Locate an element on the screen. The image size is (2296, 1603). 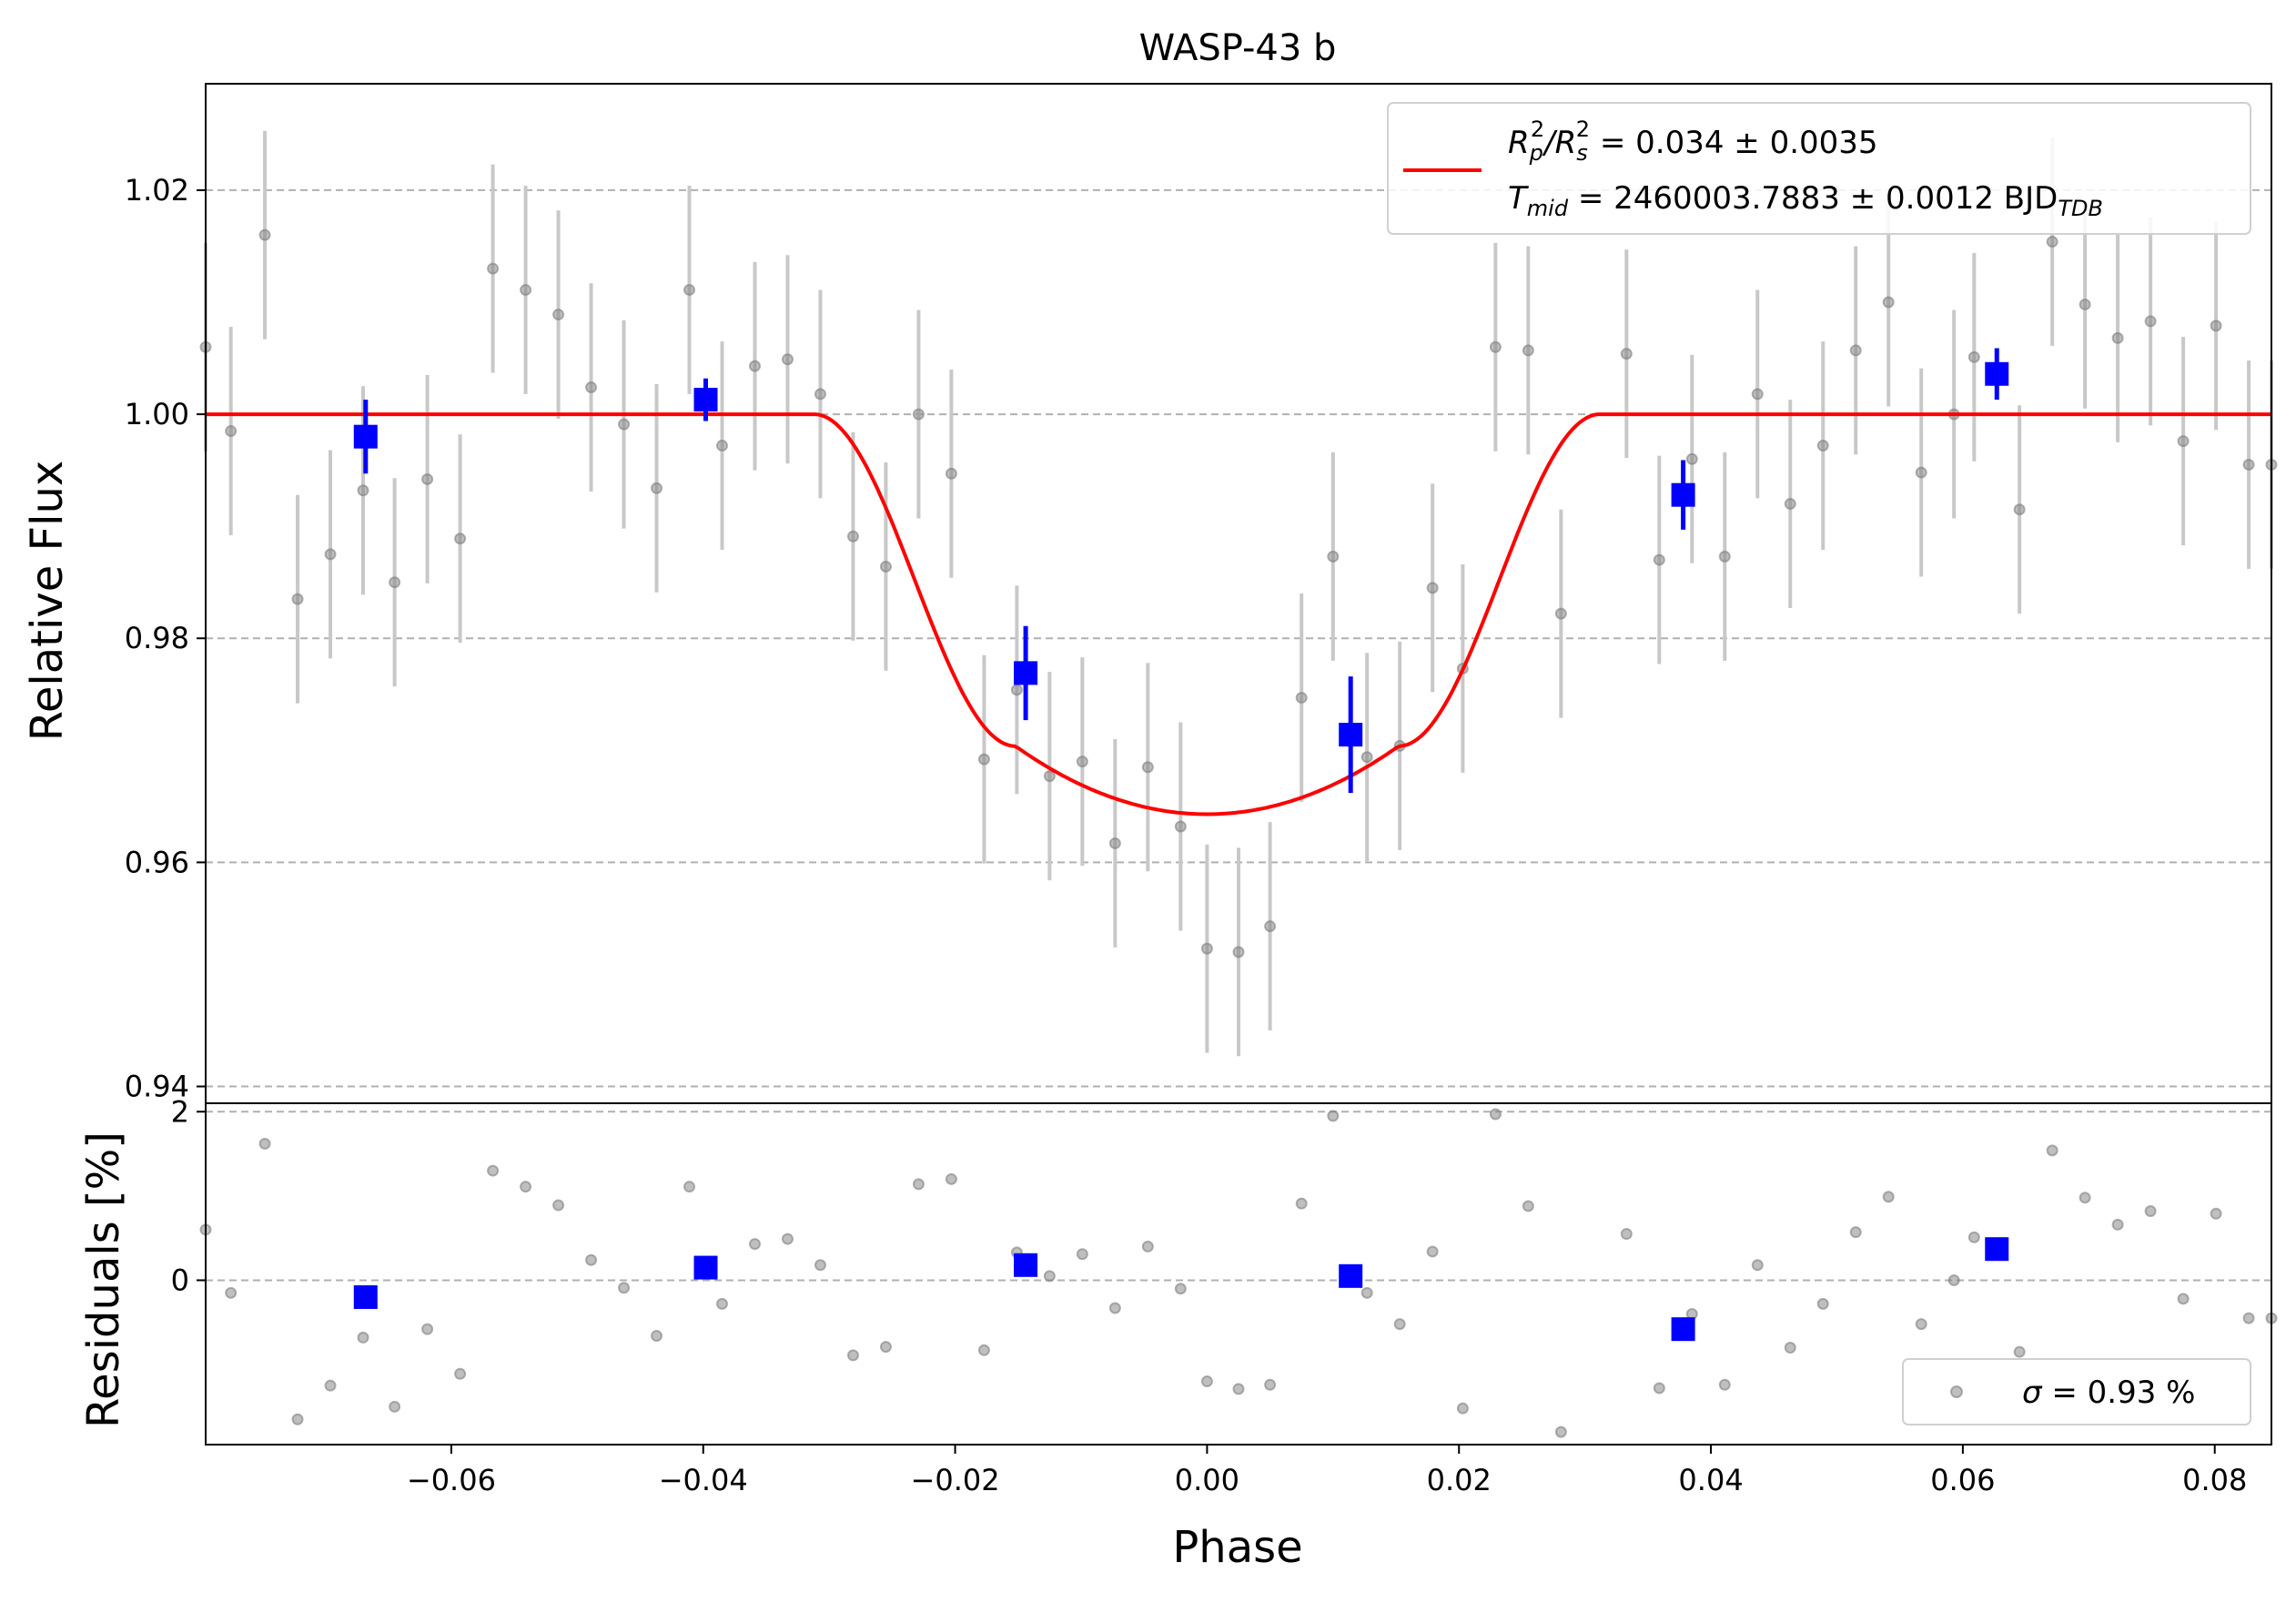
flux-legend-label-2: Tmid = 2460003.7883 ± 0.0012 BJDTDB is located at coordinates (1806, 200).